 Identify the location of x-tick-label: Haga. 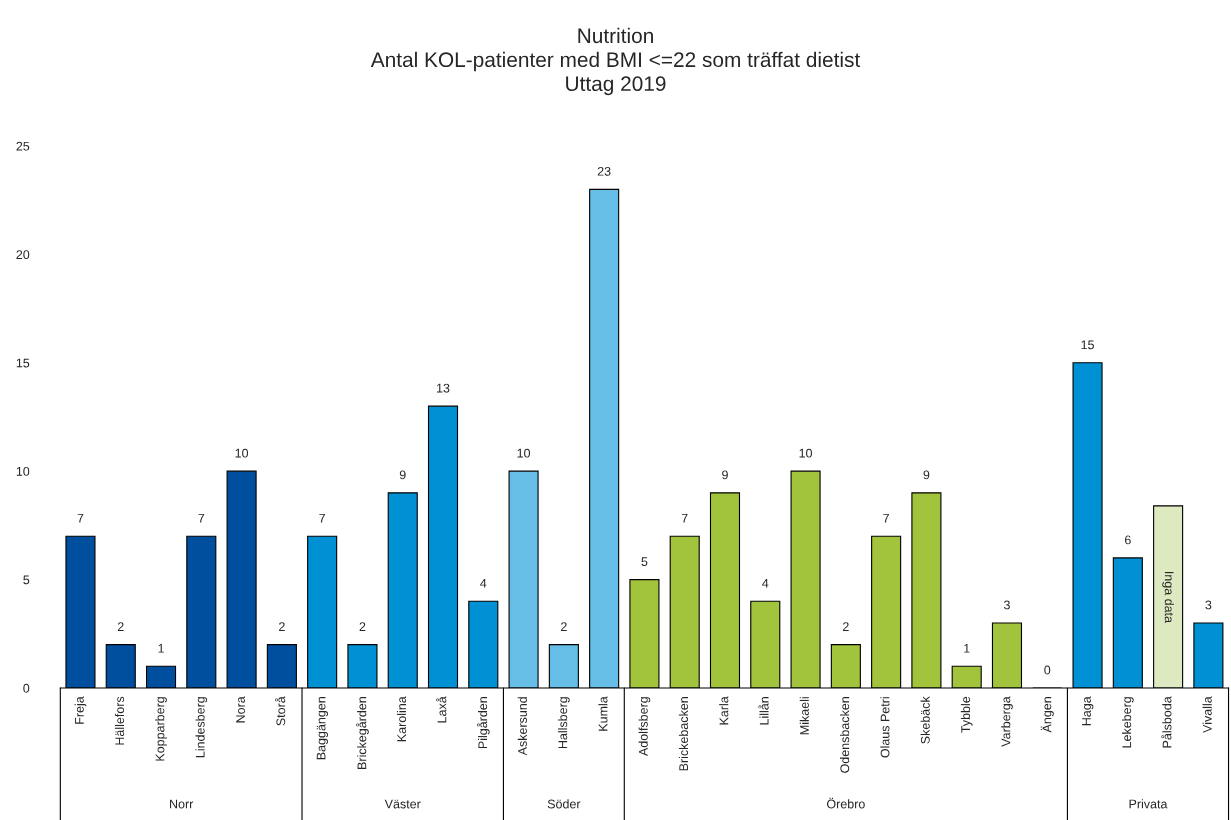
(1088, 711).